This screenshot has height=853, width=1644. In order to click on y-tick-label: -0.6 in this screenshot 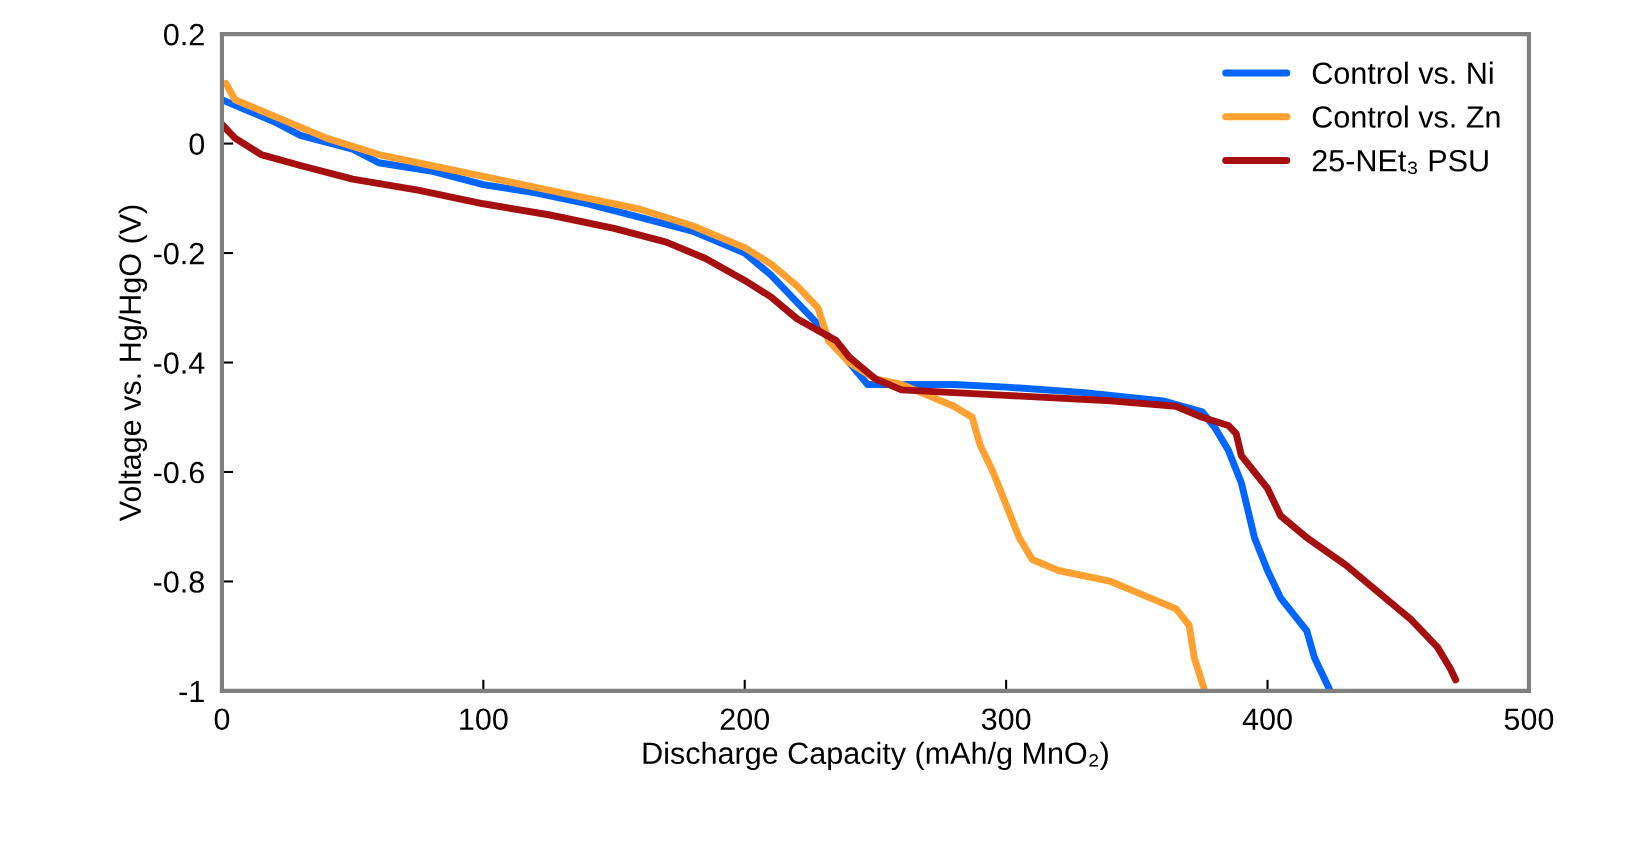, I will do `click(178, 472)`.